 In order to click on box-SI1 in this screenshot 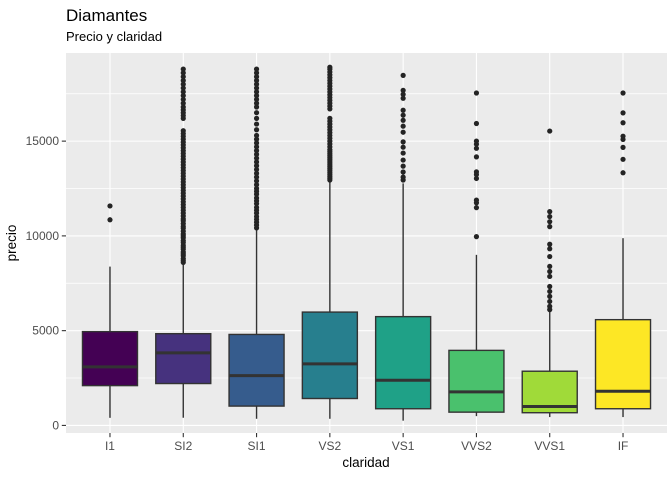, I will do `click(256, 370)`.